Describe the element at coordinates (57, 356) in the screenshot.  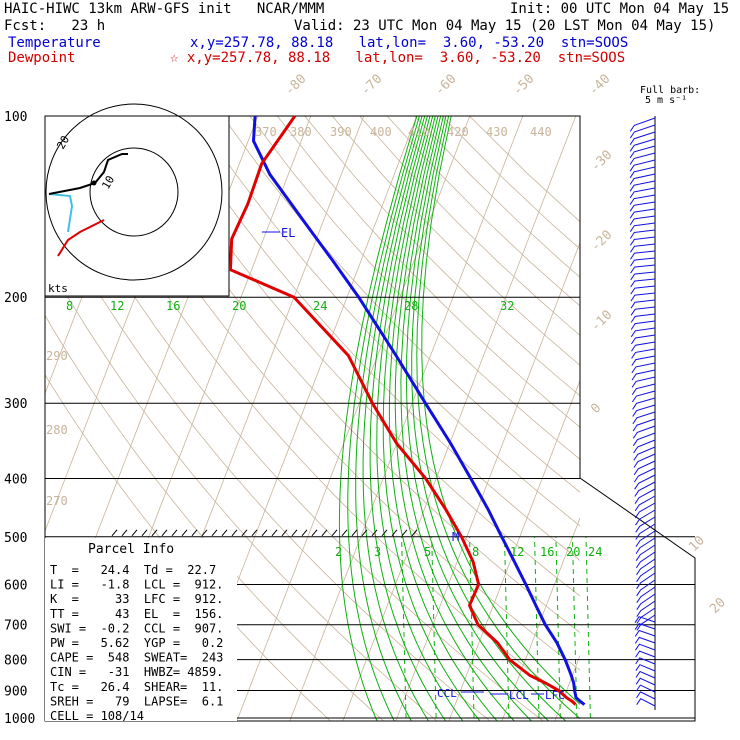
I see `theta-label: 290` at that location.